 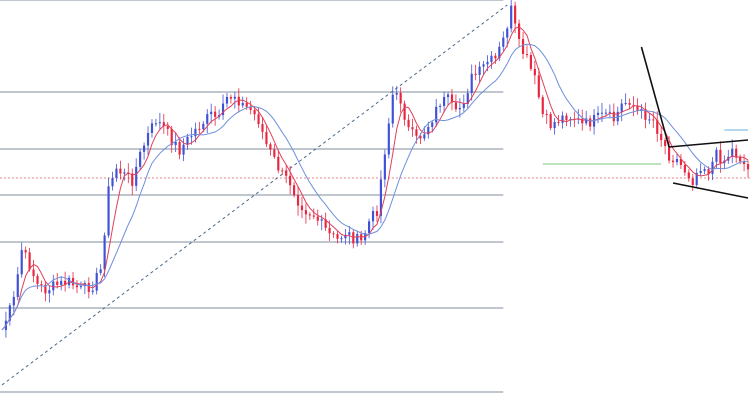 I want to click on wedge-pattern, so click(x=694, y=122).